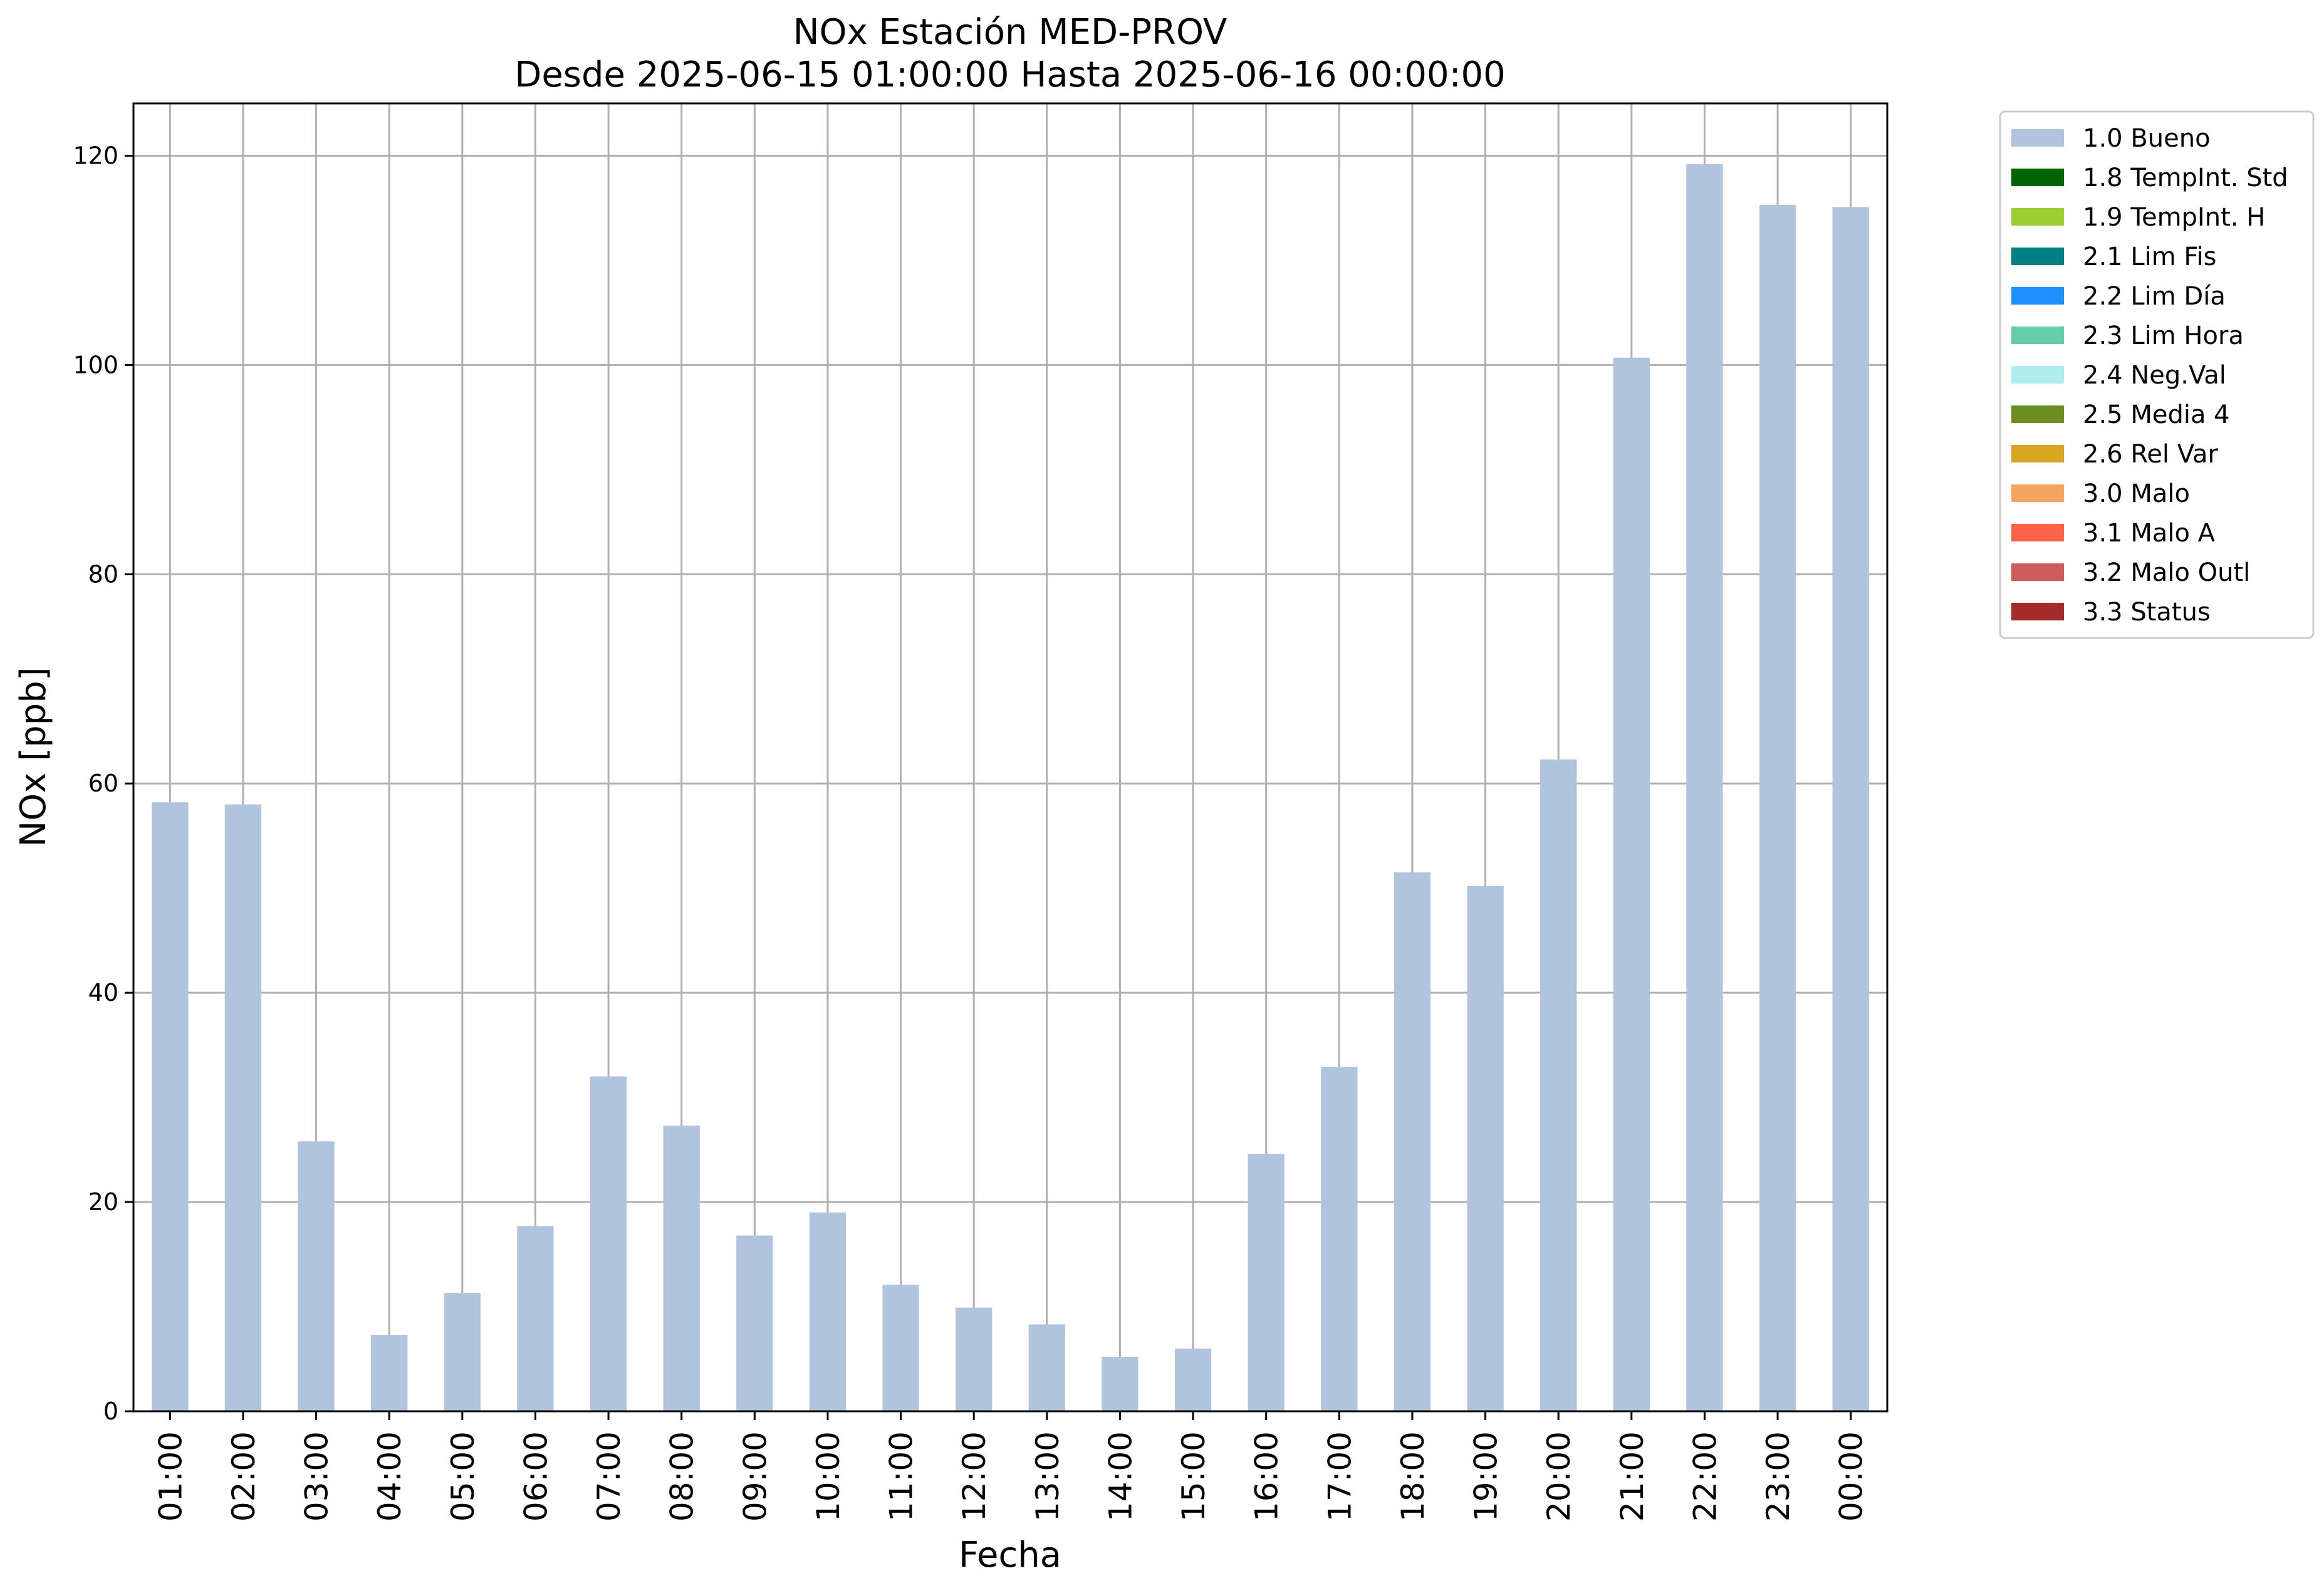 Image resolution: width=2324 pixels, height=1588 pixels. I want to click on x-tick-label: 11:00, so click(901, 1477).